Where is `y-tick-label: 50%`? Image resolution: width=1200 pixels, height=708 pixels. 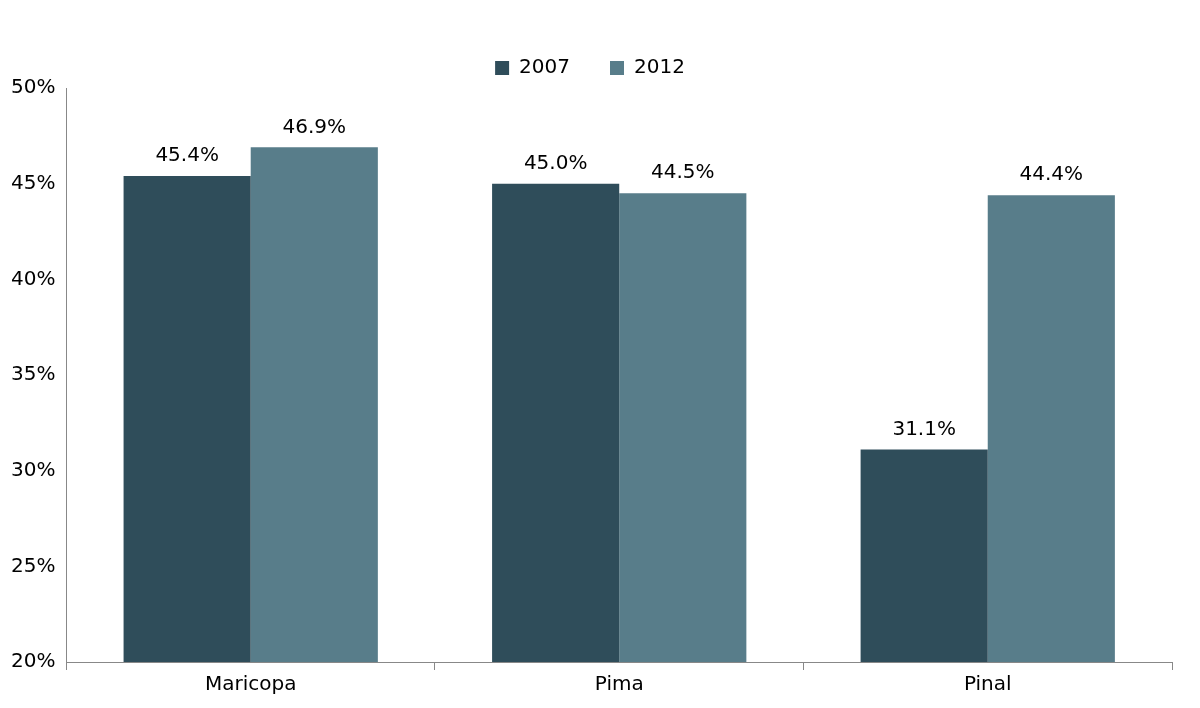 y-tick-label: 50% is located at coordinates (33, 86).